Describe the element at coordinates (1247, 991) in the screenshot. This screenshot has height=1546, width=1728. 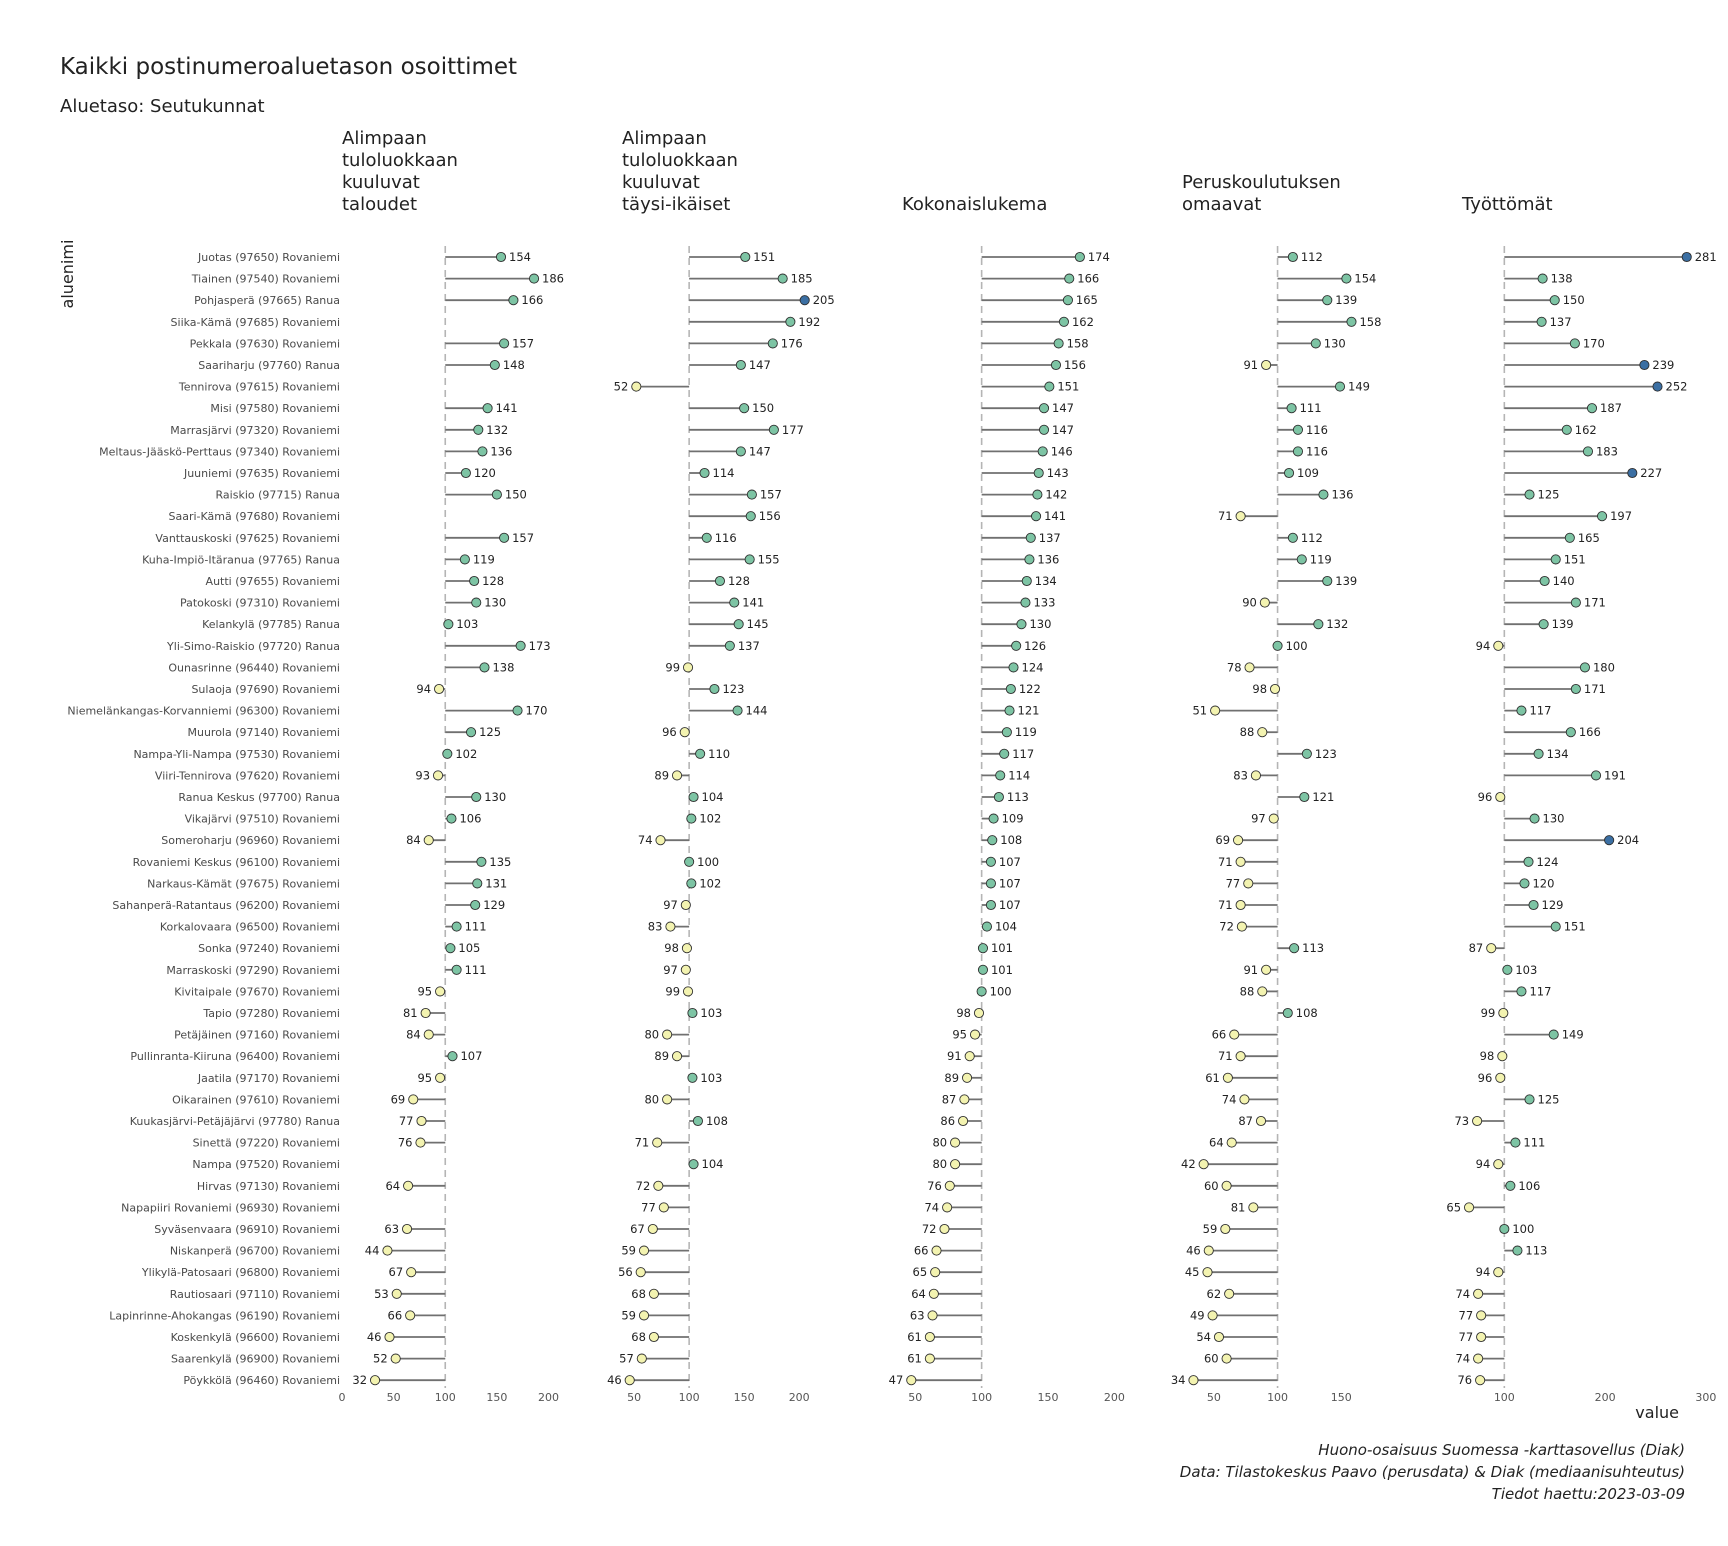
I see `data-label: 88` at that location.